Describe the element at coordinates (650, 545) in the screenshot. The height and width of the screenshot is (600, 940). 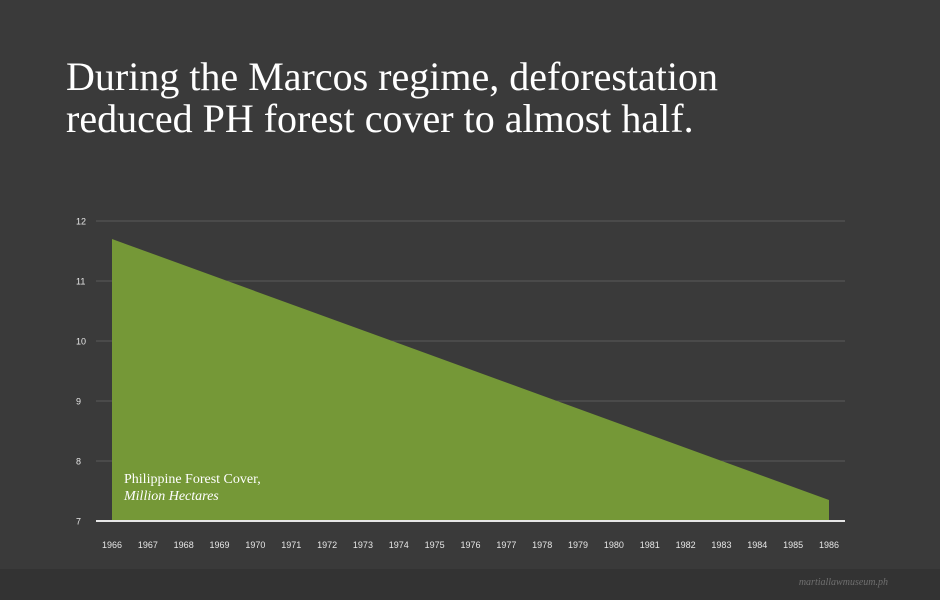
I see `x-tick-label-1981: 1981` at that location.